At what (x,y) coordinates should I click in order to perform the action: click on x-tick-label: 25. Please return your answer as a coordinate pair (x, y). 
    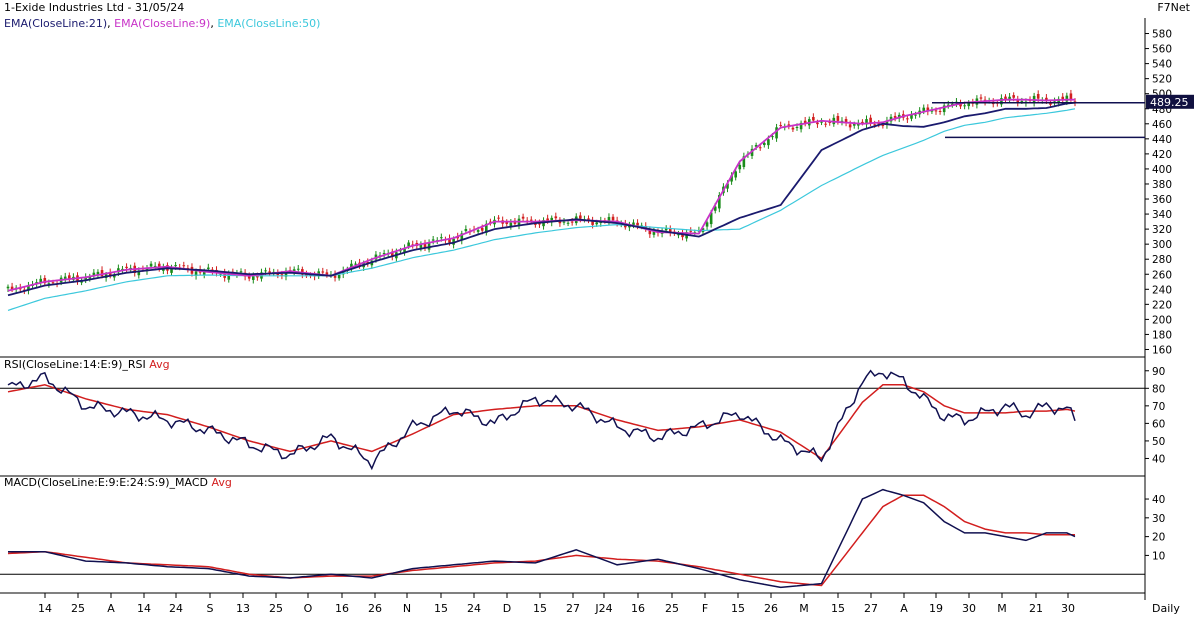
    Looking at the image, I should click on (78, 608).